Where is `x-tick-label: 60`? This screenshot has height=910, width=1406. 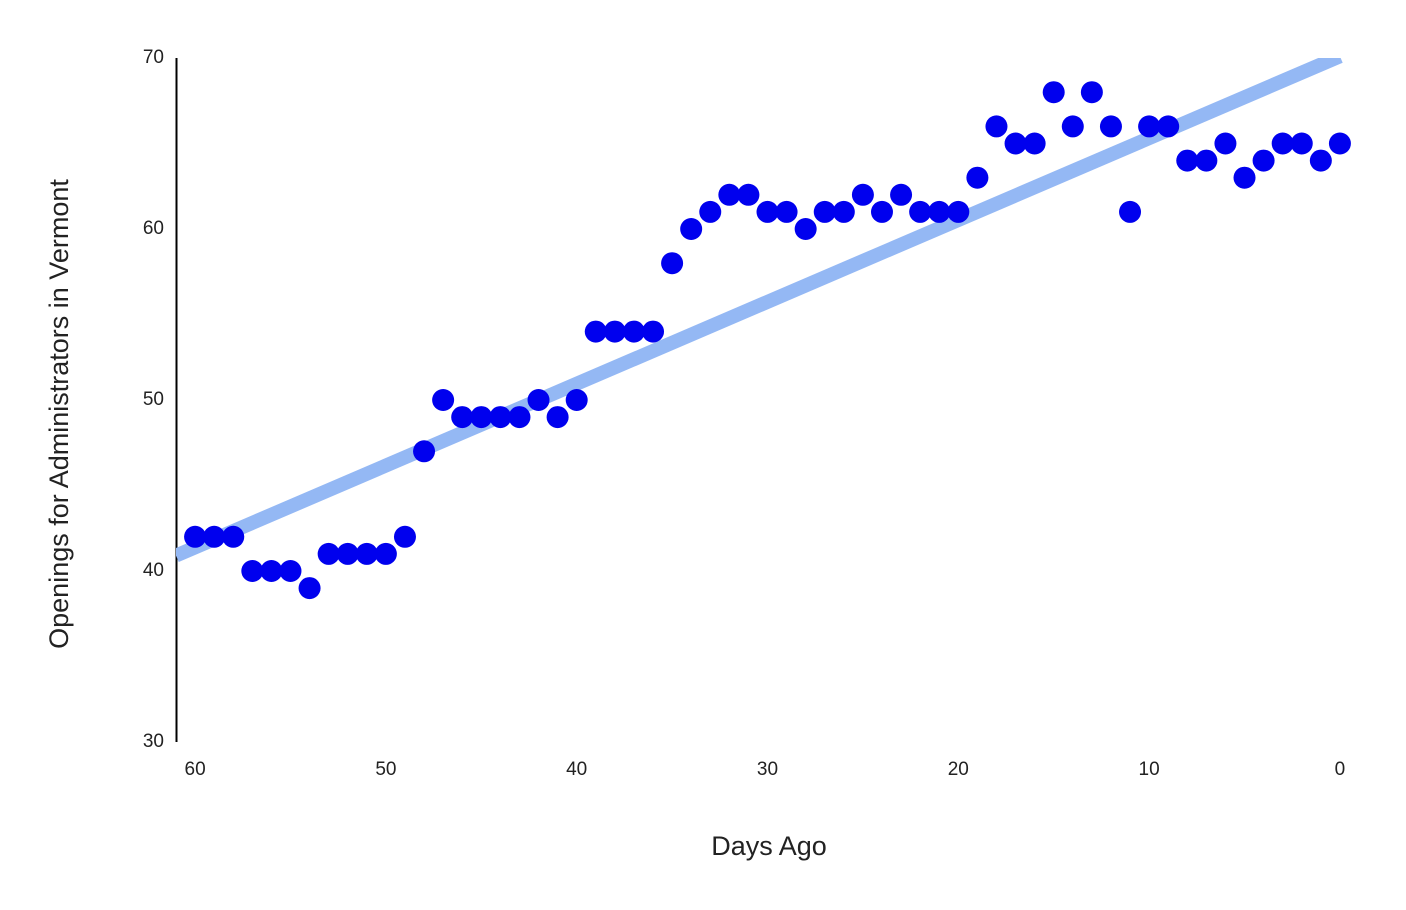 x-tick-label: 60 is located at coordinates (195, 769).